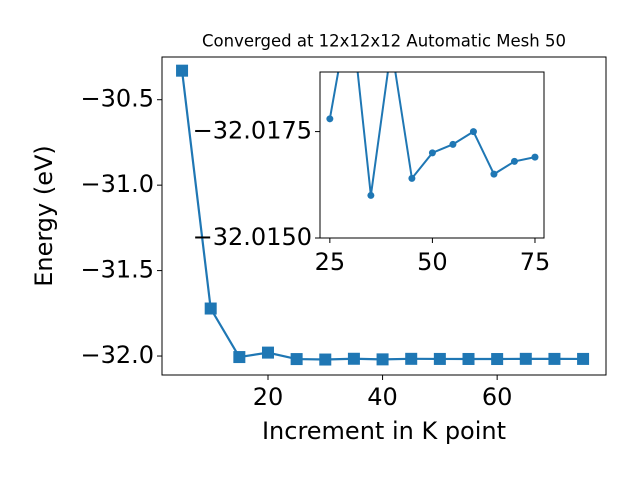 The width and height of the screenshot is (640, 480). What do you see at coordinates (117, 99) in the screenshot?
I see `y-tick-label: −30.5` at bounding box center [117, 99].